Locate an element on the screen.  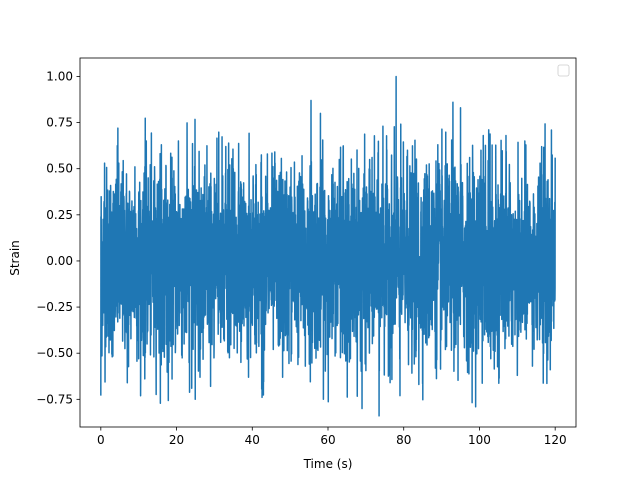
y-tick-label: 0.25 is located at coordinates (59, 215).